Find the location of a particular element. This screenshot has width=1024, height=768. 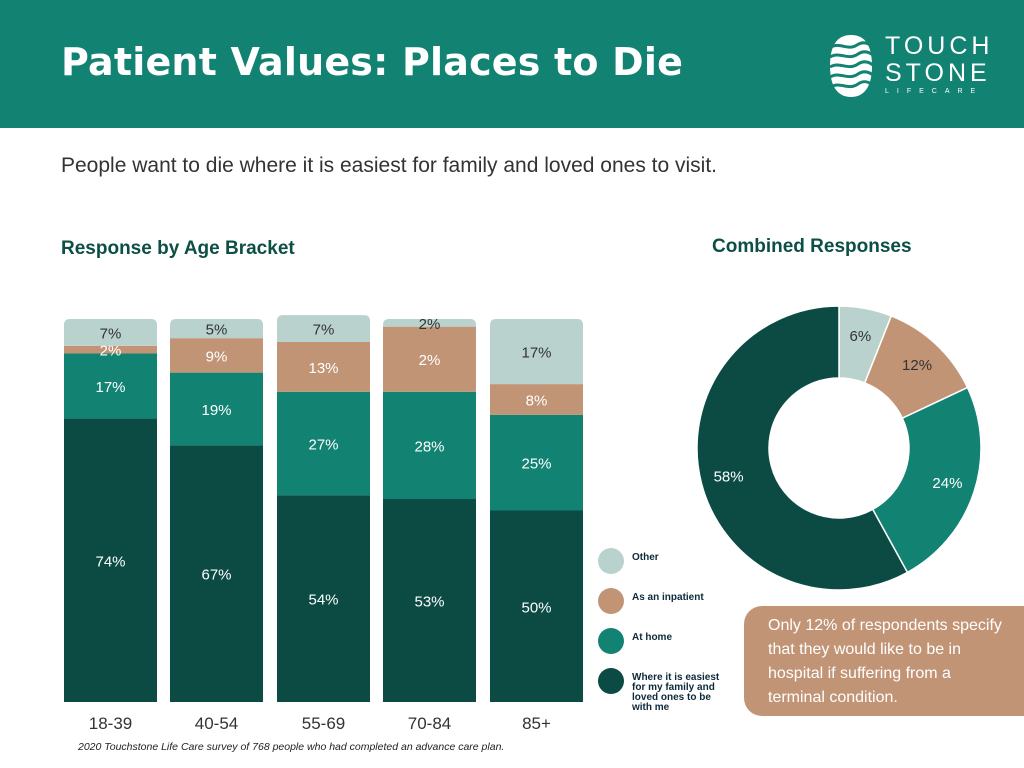

bar-group-55-69: 54% 27% 13% 7% is located at coordinates (323, 508).